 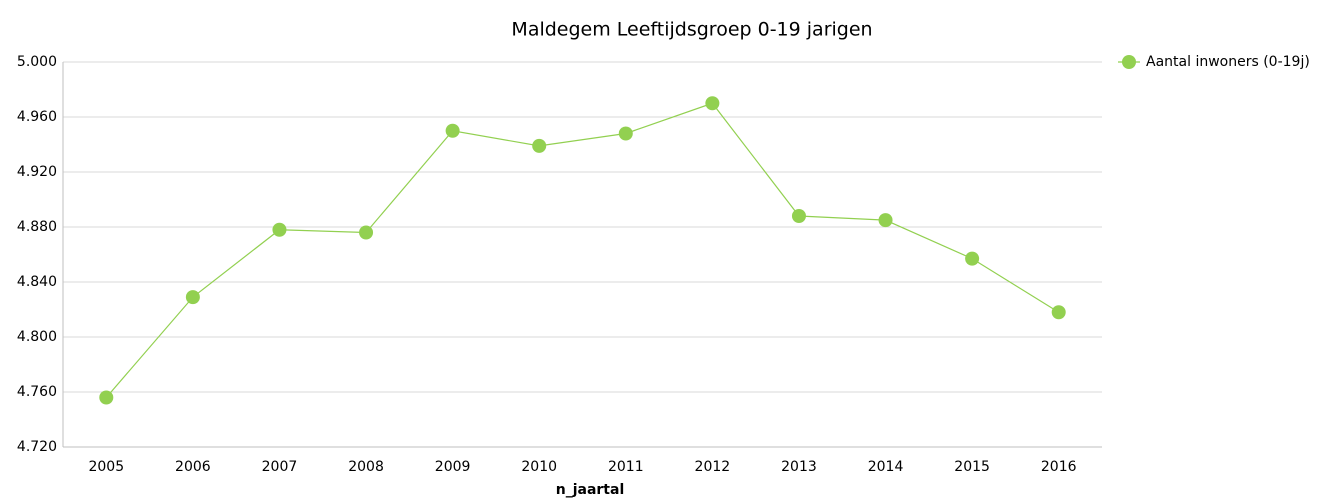 I want to click on x-tick-label: 2012, so click(x=713, y=467).